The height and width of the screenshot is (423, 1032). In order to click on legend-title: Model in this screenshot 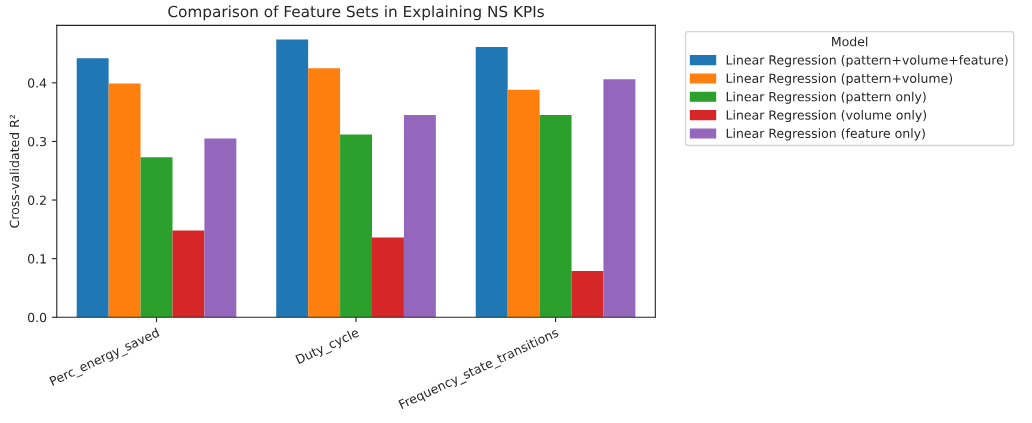, I will do `click(850, 41)`.